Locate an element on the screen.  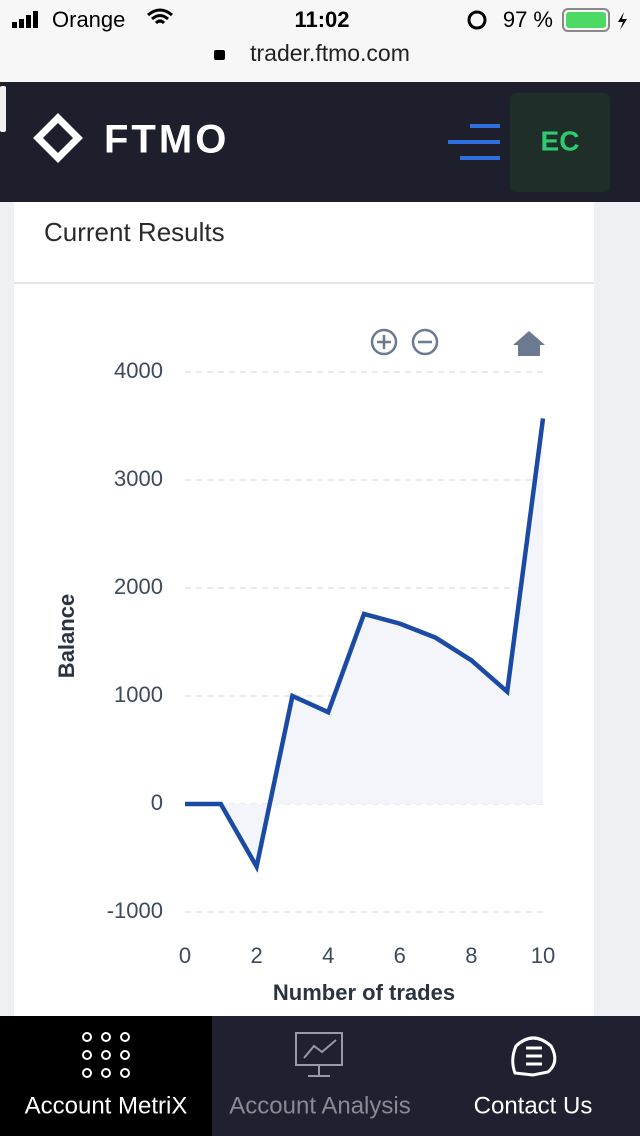
carrier: Orange is located at coordinates (88, 19).